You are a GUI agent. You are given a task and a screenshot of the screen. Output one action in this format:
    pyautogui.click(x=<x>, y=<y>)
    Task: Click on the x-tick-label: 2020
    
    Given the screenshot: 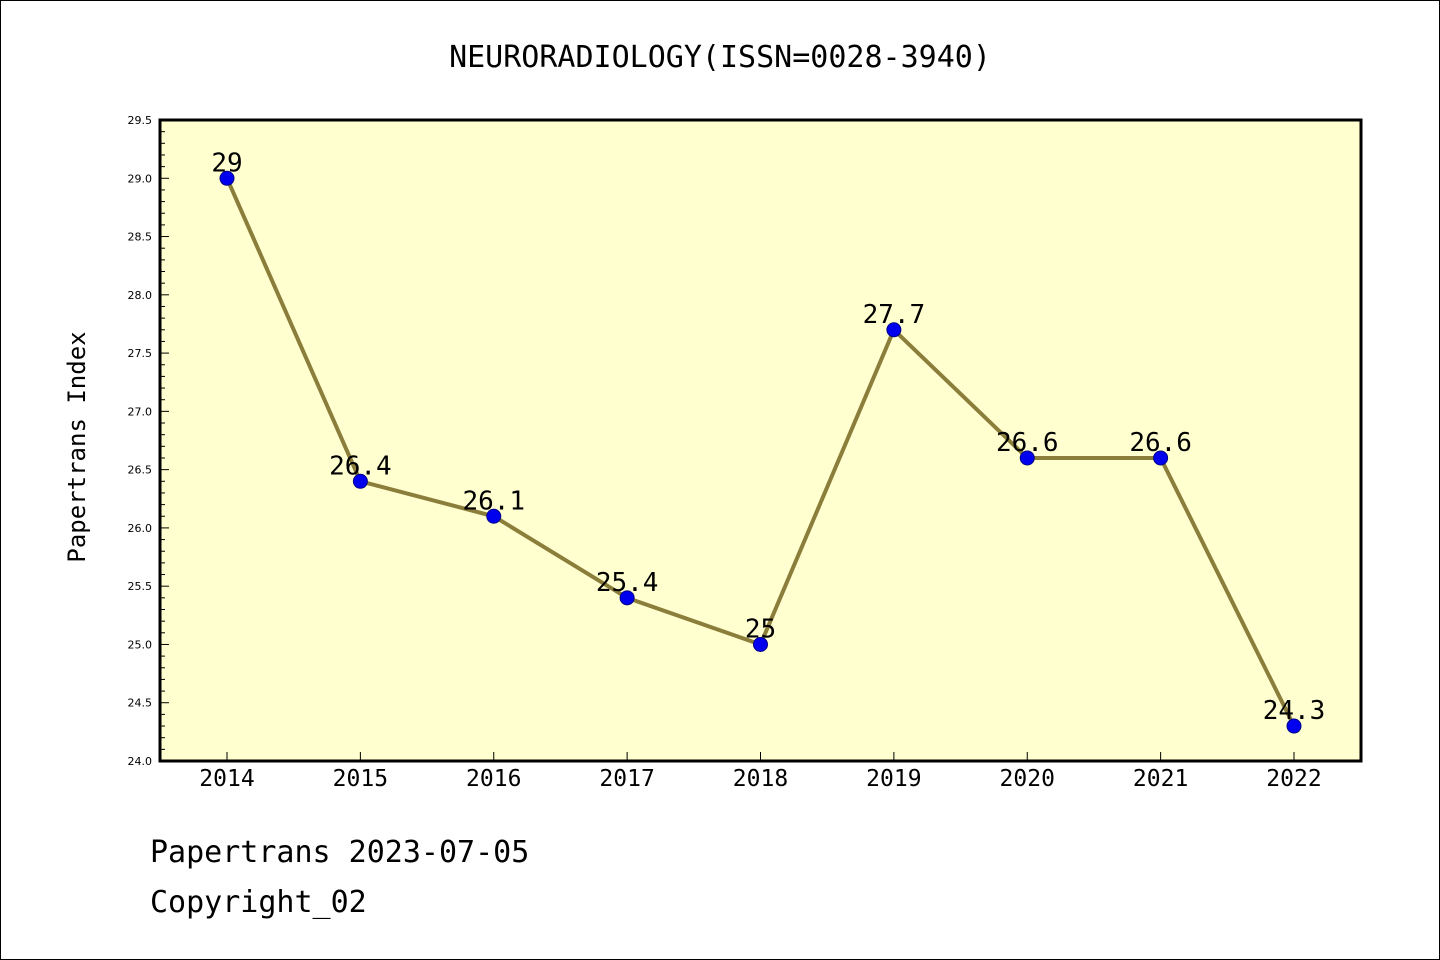 What is the action you would take?
    pyautogui.click(x=1027, y=779)
    